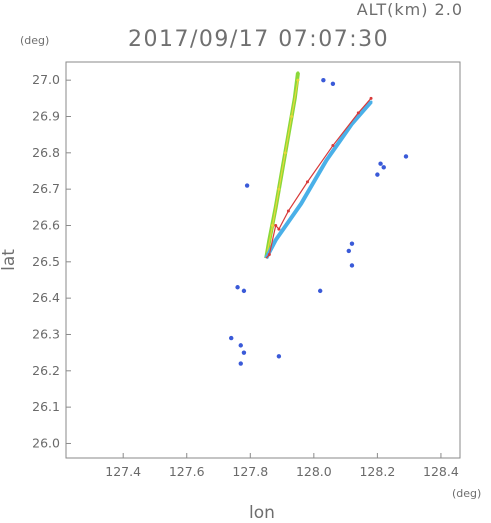  I want to click on x-axis-unit: (deg), so click(467, 493).